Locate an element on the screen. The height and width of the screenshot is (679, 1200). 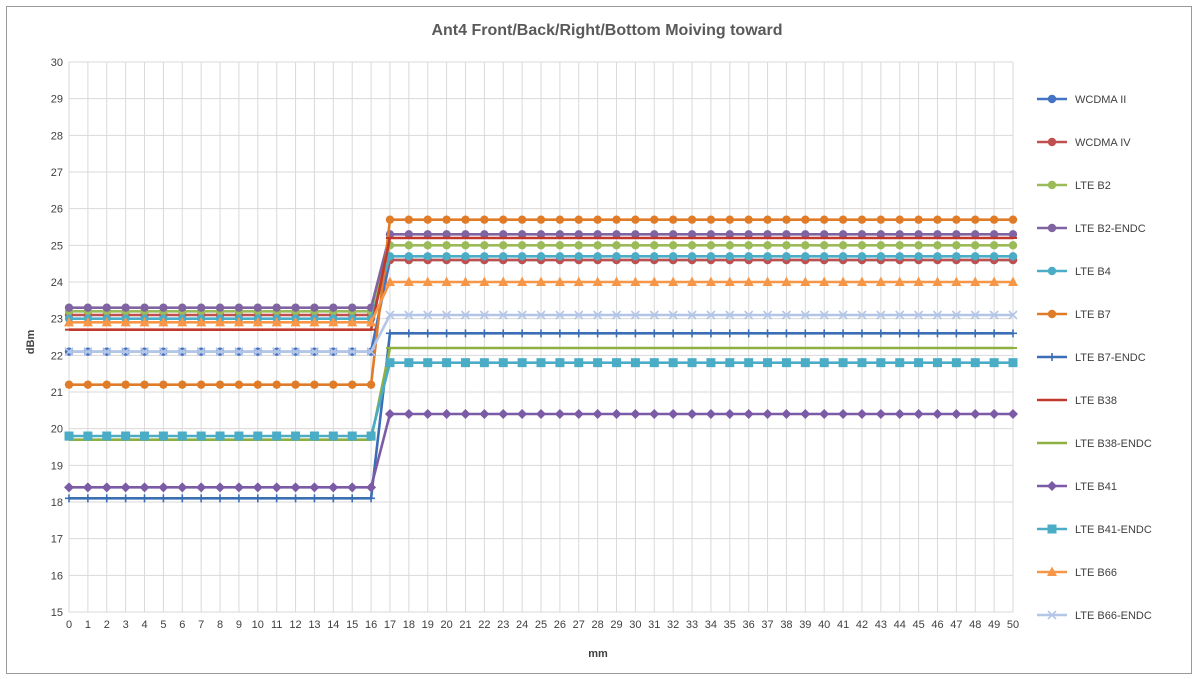
x-tick-label: 43 is located at coordinates (881, 625).